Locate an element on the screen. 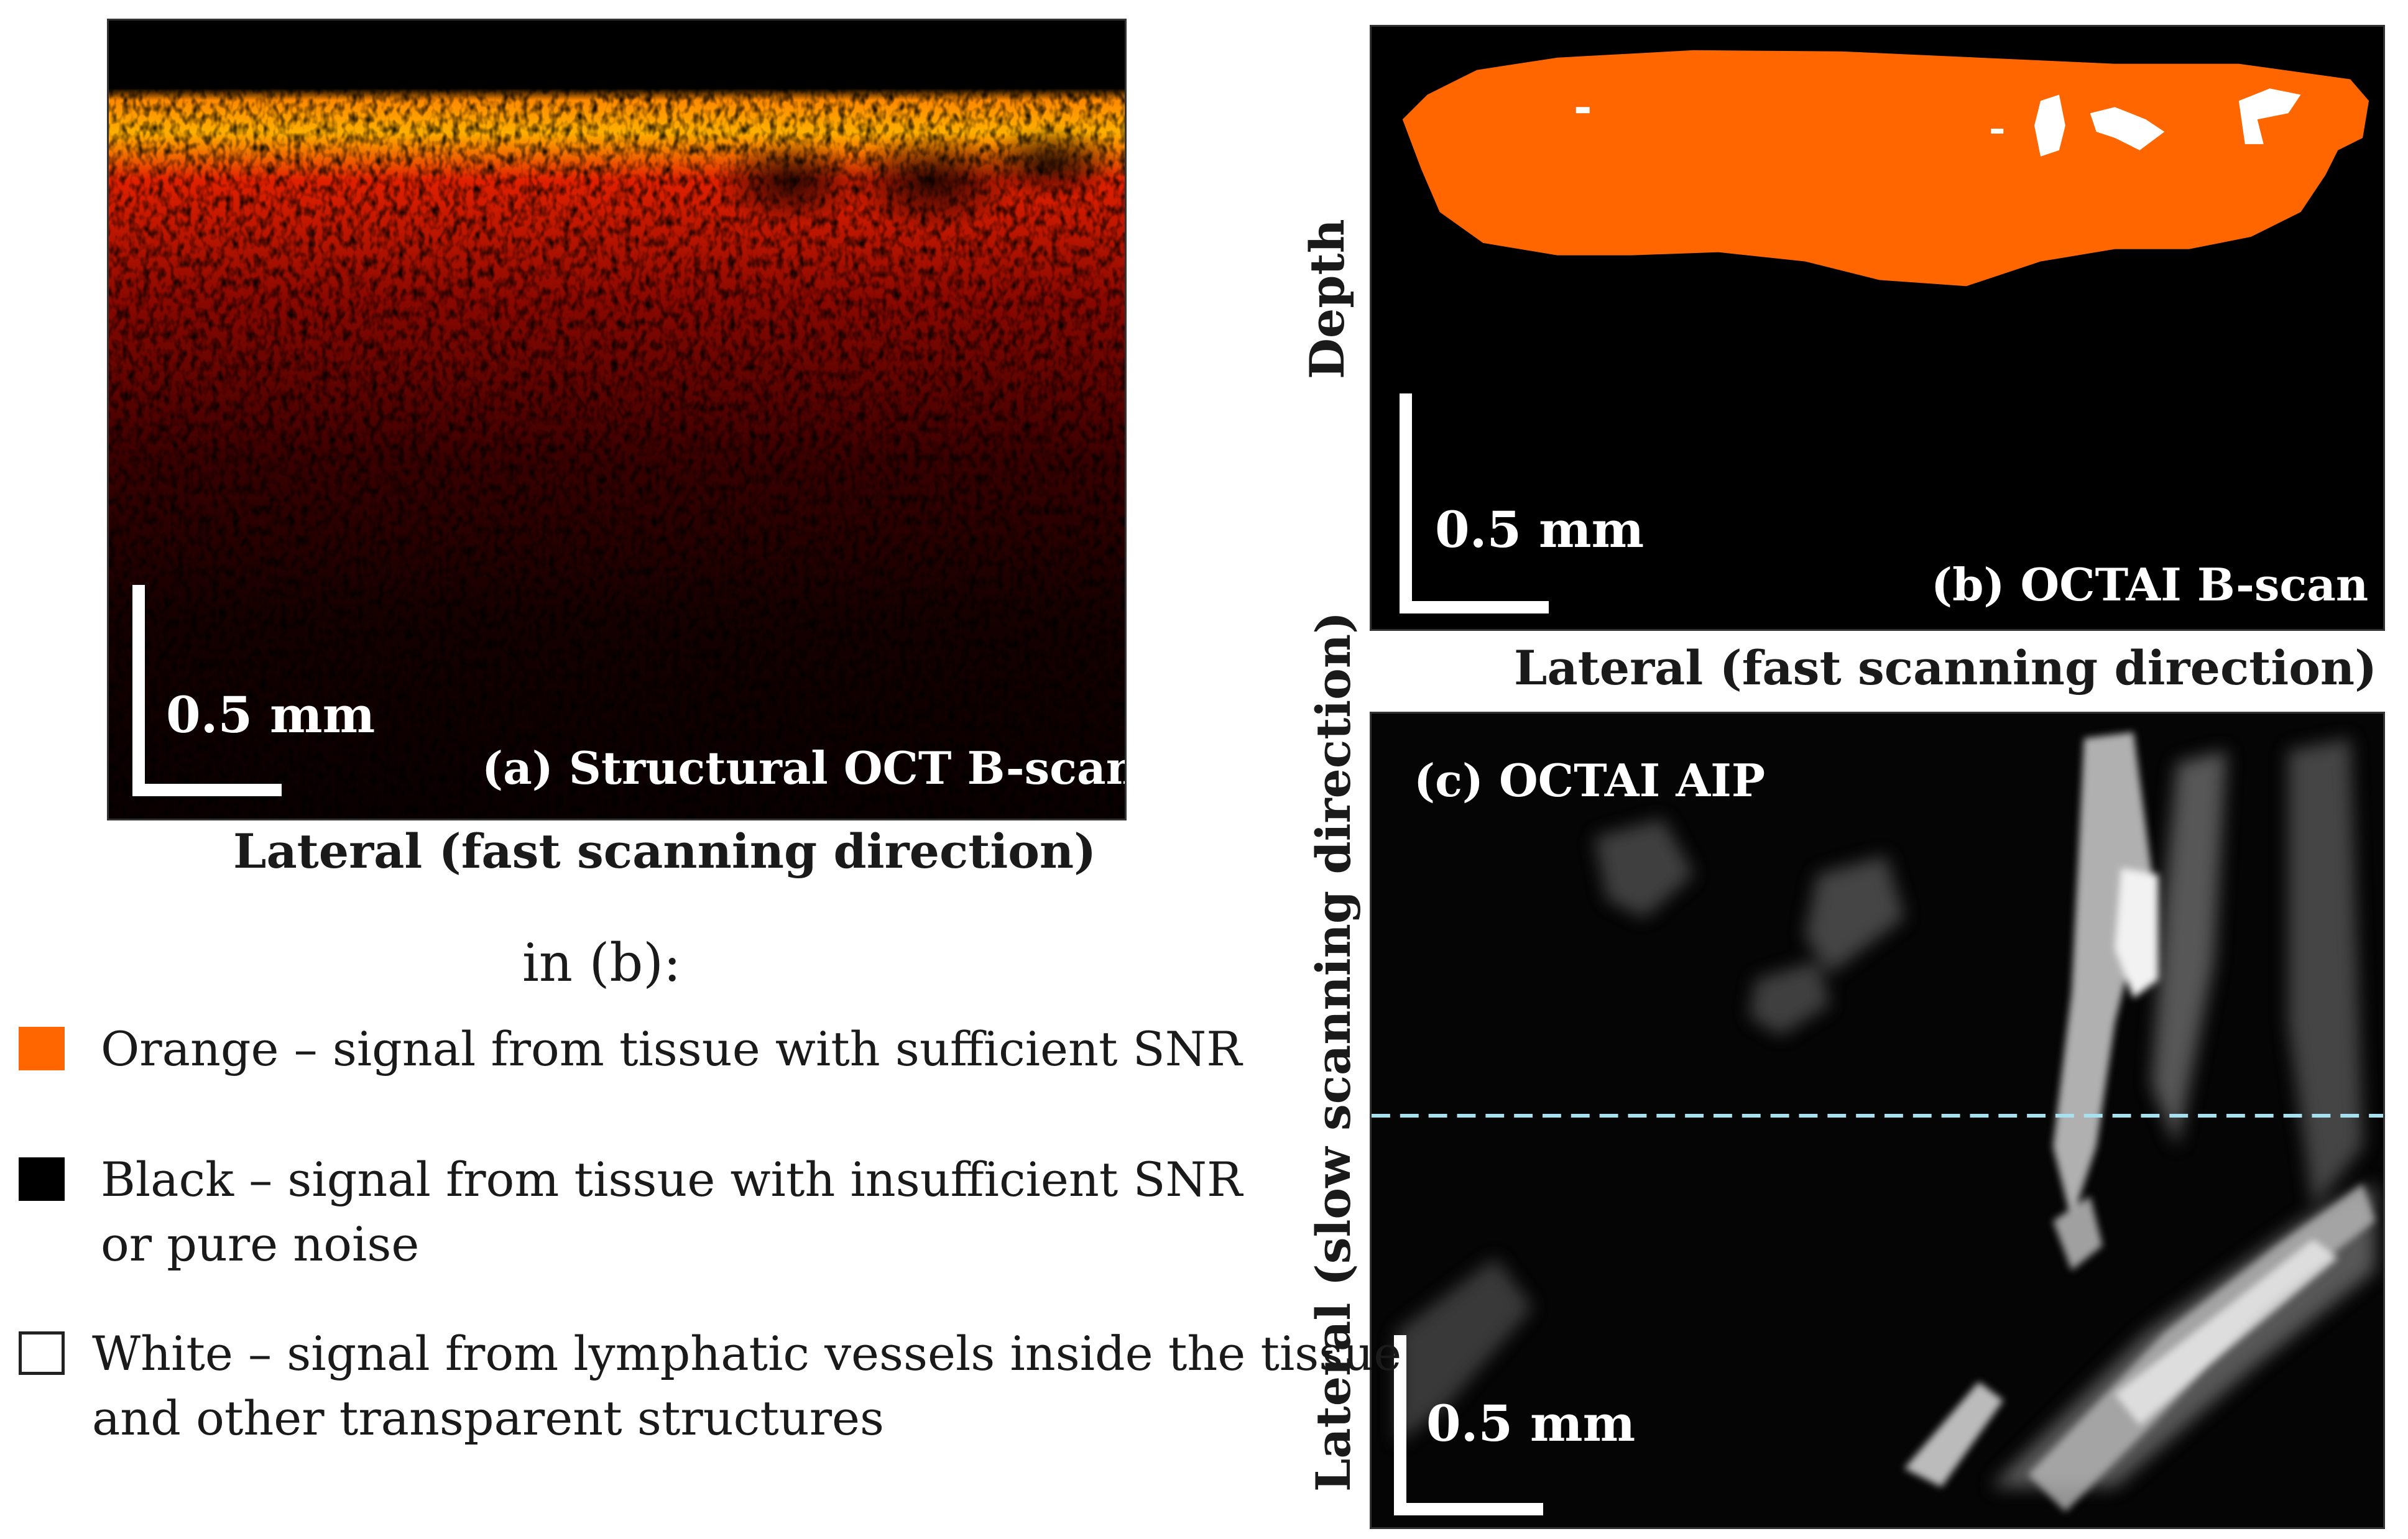 The width and height of the screenshot is (2408, 1539). panel-a-x-axis-label: Lateral (fast scanning direction) is located at coordinates (665, 852).